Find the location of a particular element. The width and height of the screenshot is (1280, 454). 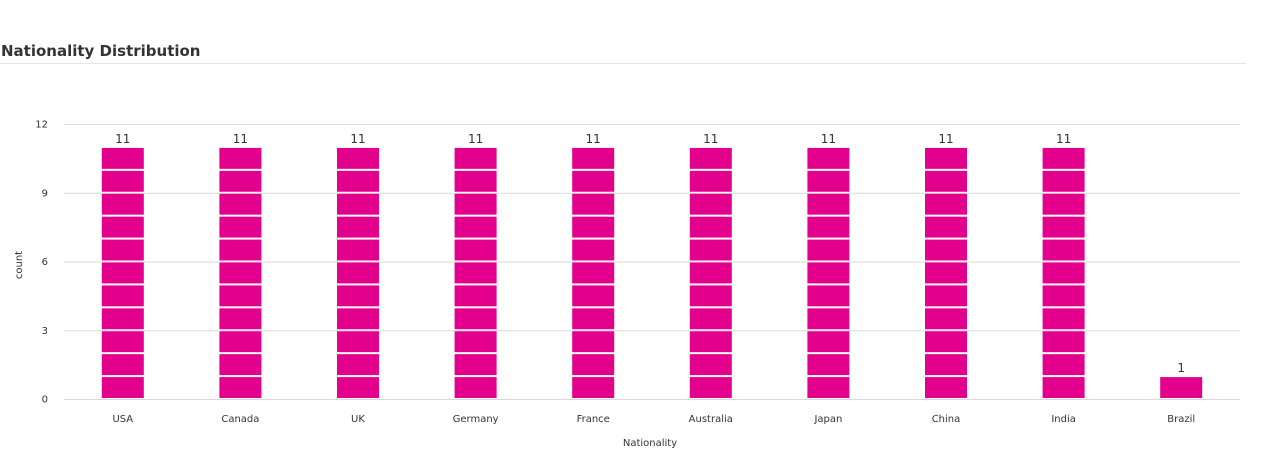

bar-japan is located at coordinates (828, 272).